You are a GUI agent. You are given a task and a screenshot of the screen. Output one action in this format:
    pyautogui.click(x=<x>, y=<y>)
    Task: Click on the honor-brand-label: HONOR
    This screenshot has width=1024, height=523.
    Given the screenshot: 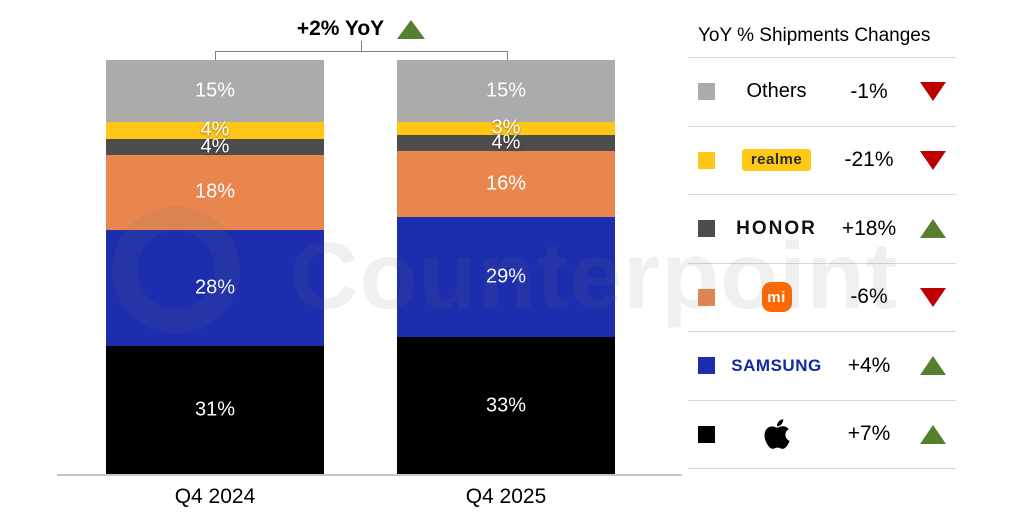 What is the action you would take?
    pyautogui.click(x=776, y=228)
    